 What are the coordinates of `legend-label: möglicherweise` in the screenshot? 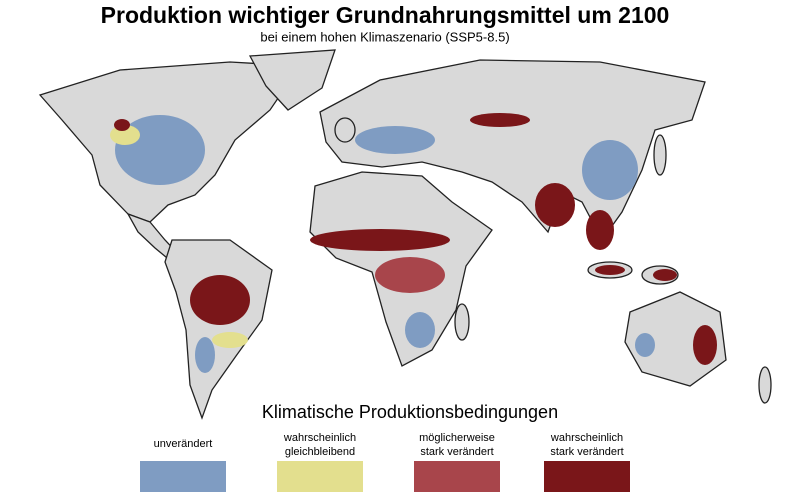 It's located at (457, 438).